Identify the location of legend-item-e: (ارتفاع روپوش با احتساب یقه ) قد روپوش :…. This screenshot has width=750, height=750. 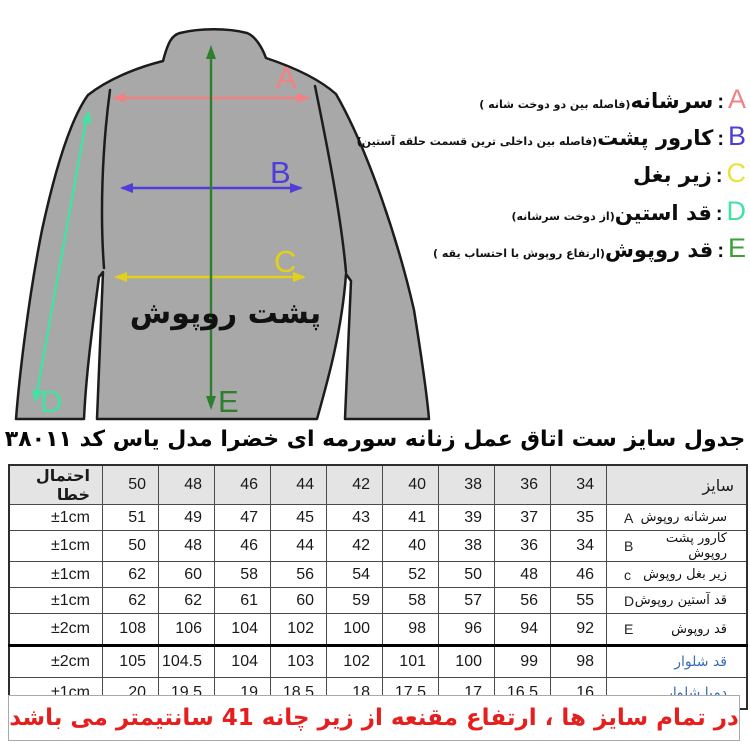
(587, 250).